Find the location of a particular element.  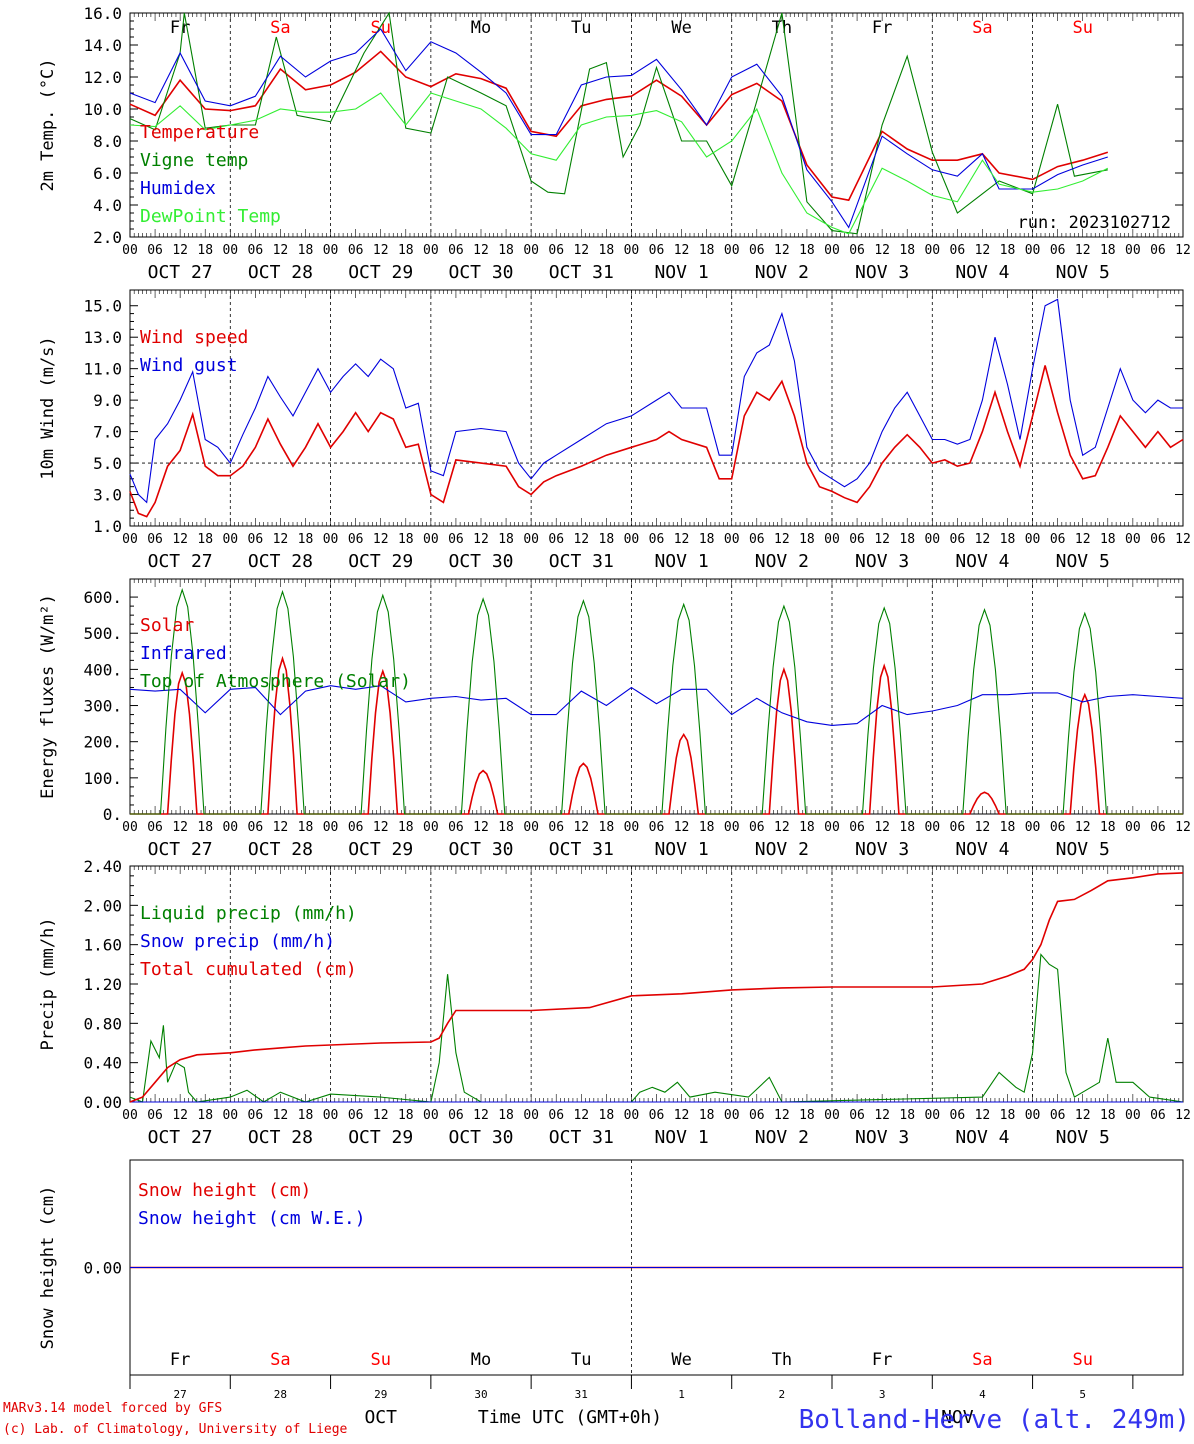

y-tick-label: 400. is located at coordinates (102, 669).